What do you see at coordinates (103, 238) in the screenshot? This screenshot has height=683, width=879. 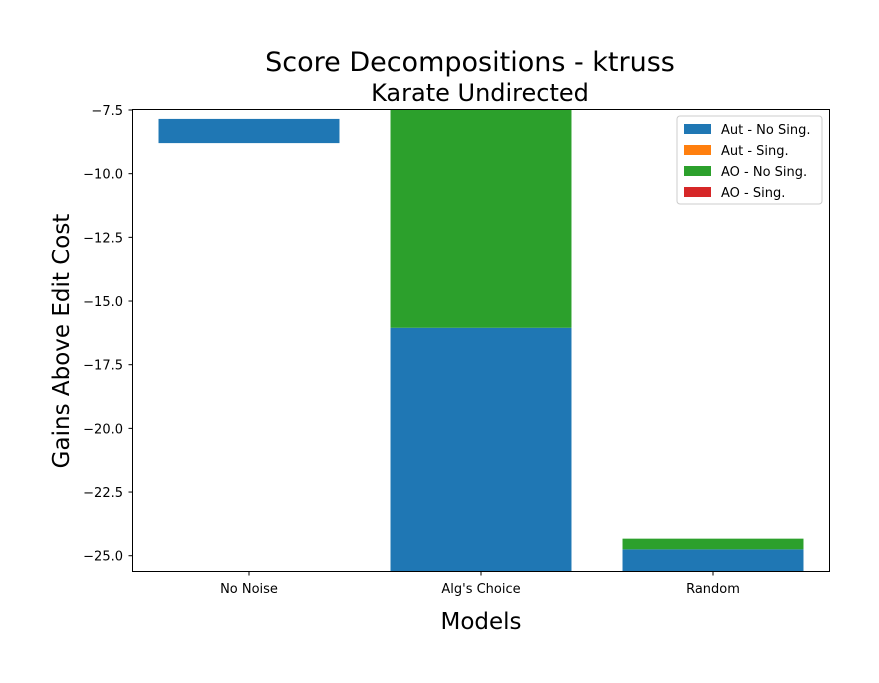 I see `y-tick-label: −12.5` at bounding box center [103, 238].